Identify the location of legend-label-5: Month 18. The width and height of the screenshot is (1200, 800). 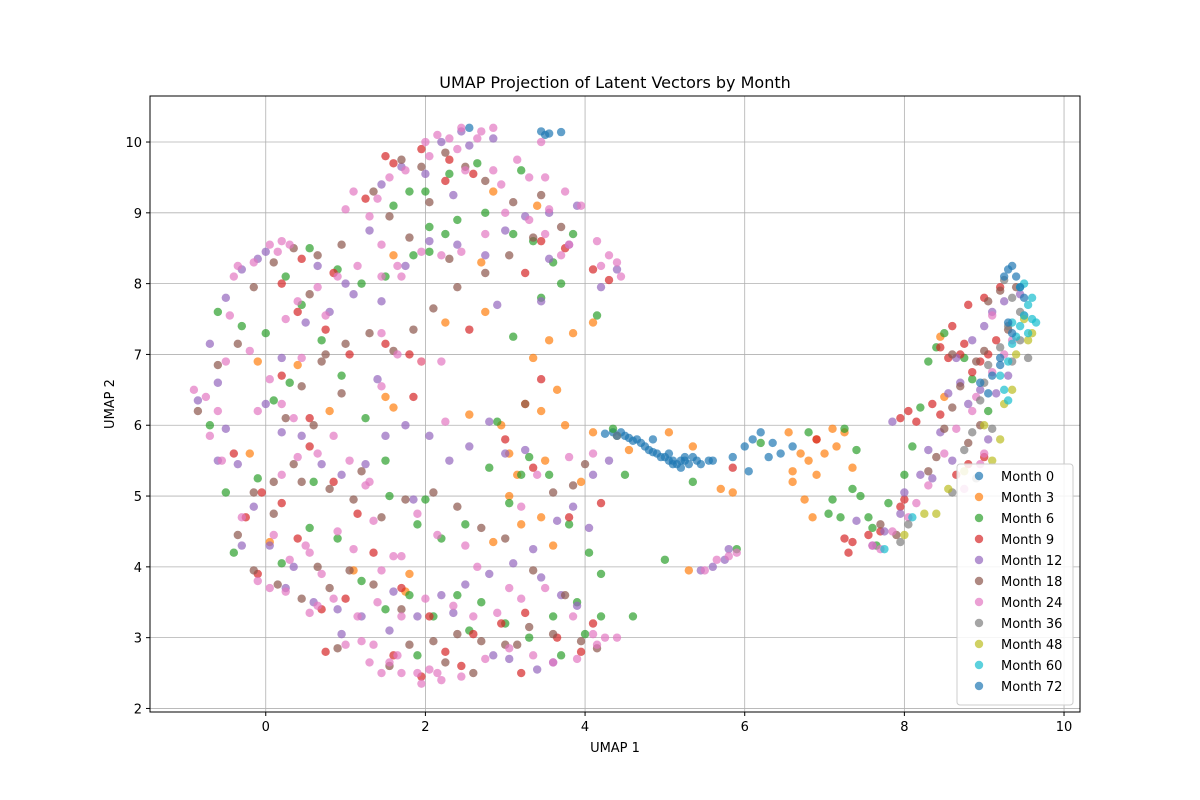
(1031, 582).